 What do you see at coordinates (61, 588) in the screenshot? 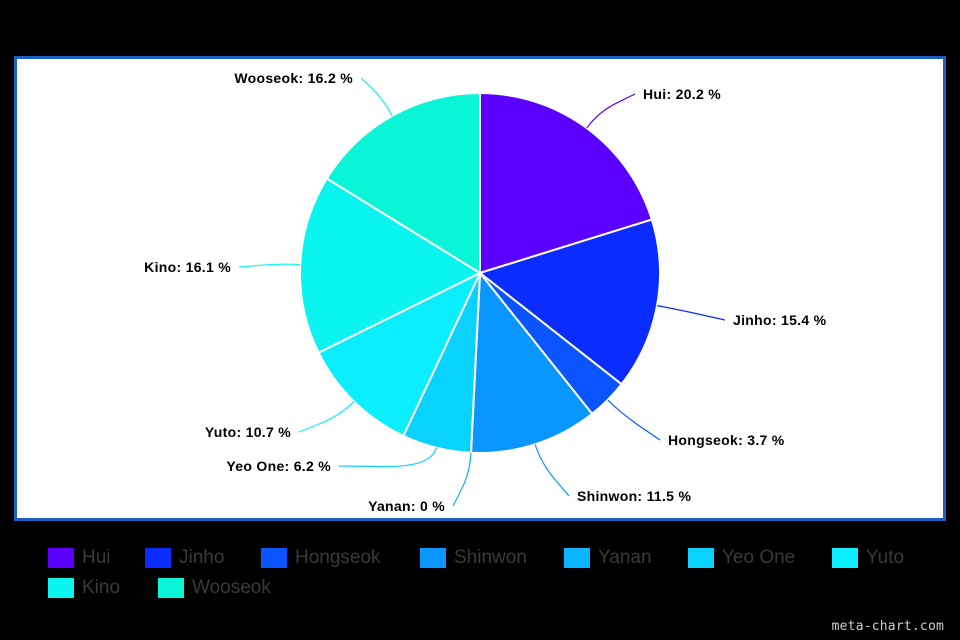
I see `legend-swatch-kino` at bounding box center [61, 588].